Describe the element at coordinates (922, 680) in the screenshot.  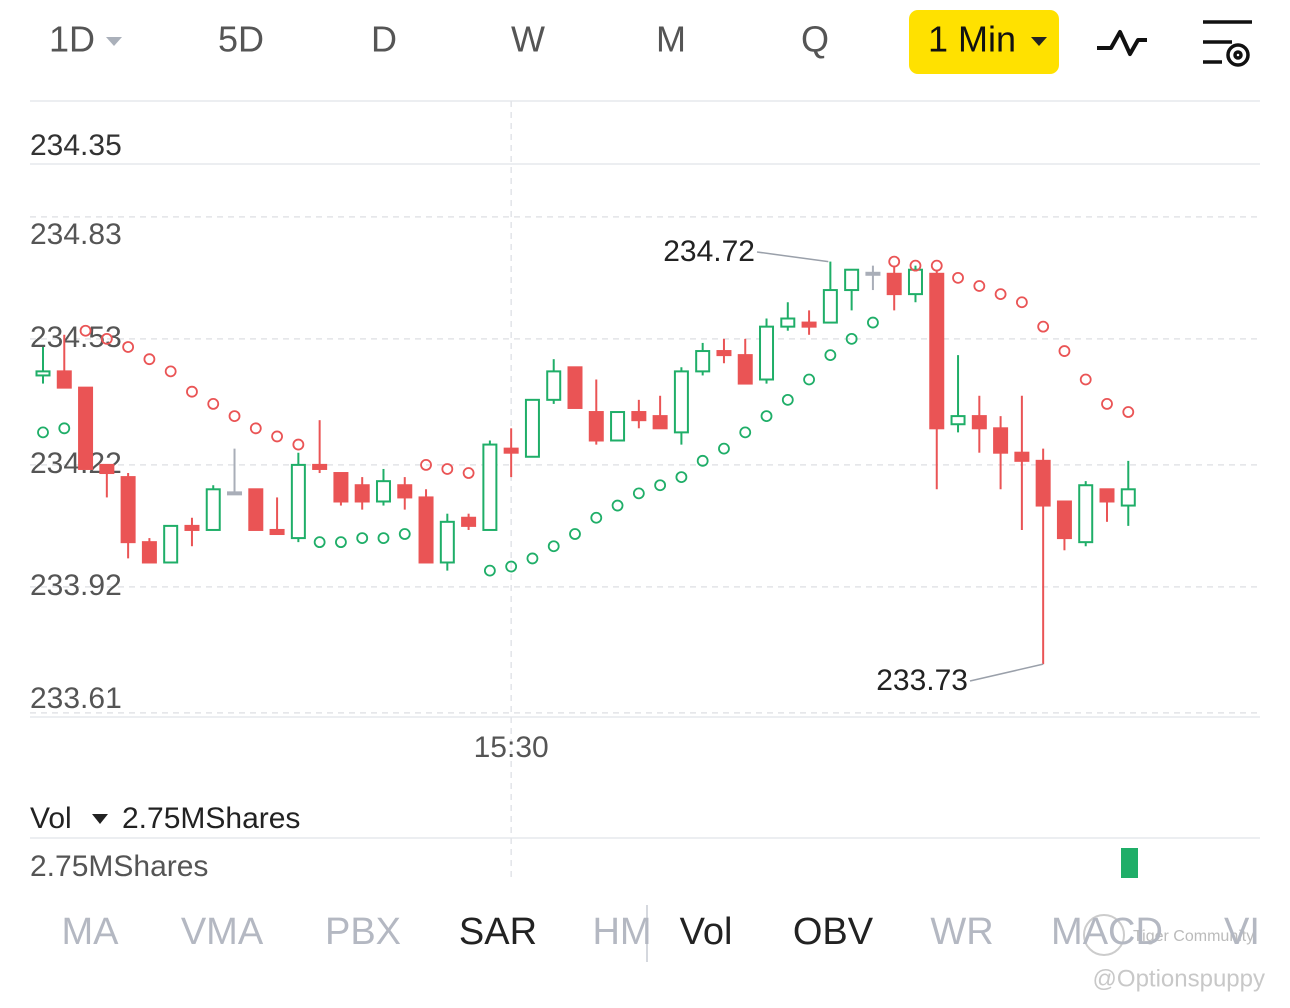
I see `low-annotation: 233.73` at that location.